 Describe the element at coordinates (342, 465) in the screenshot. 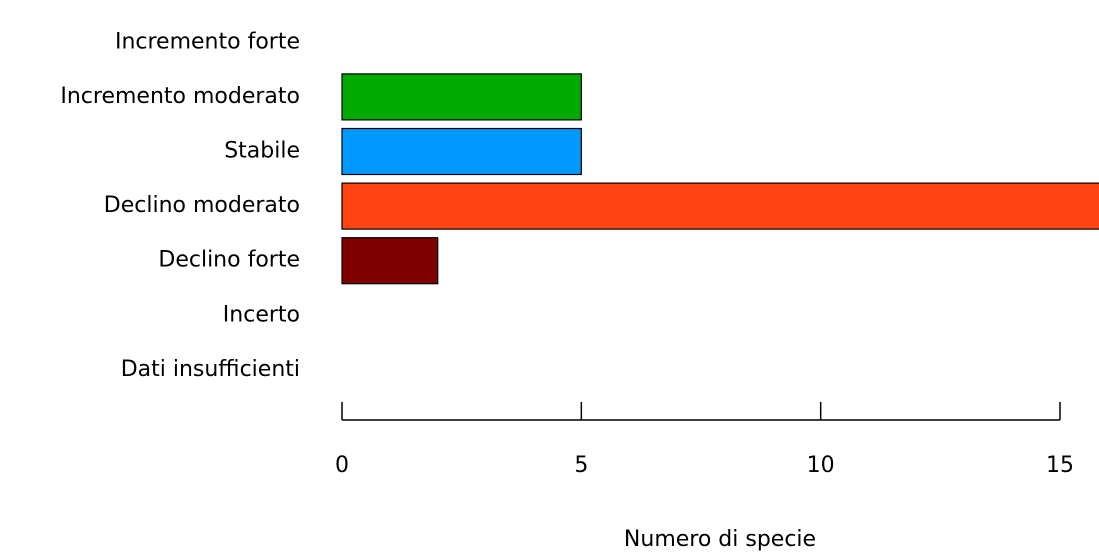

I see `x-tick-label: 0` at that location.